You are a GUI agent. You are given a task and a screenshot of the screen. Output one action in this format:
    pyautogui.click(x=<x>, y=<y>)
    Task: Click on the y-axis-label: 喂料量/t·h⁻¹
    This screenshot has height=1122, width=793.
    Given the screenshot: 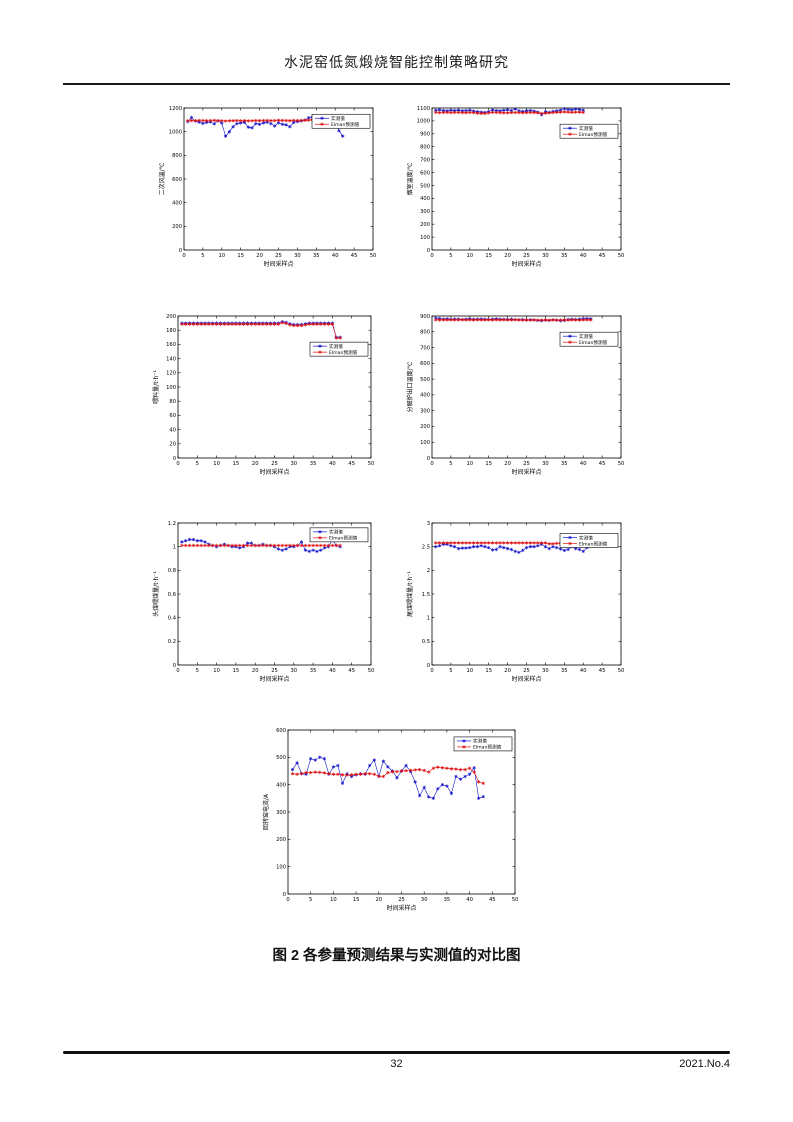 What is the action you would take?
    pyautogui.click(x=156, y=387)
    